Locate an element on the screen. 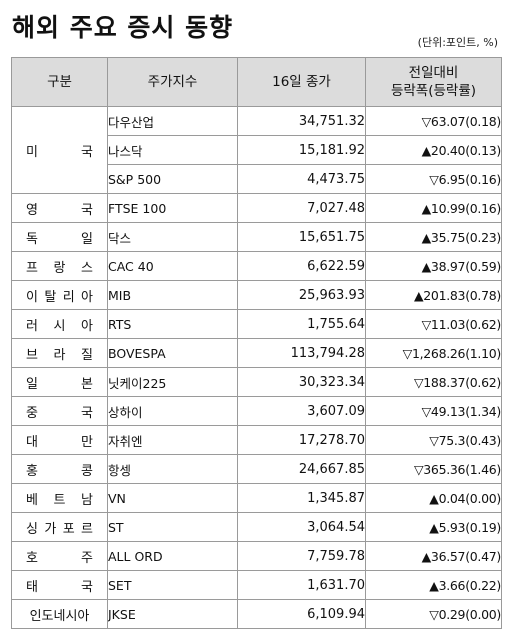  table-header: 구분 주가지수 16일 종가 전일대비 등락폭(등락률) is located at coordinates (256, 82).